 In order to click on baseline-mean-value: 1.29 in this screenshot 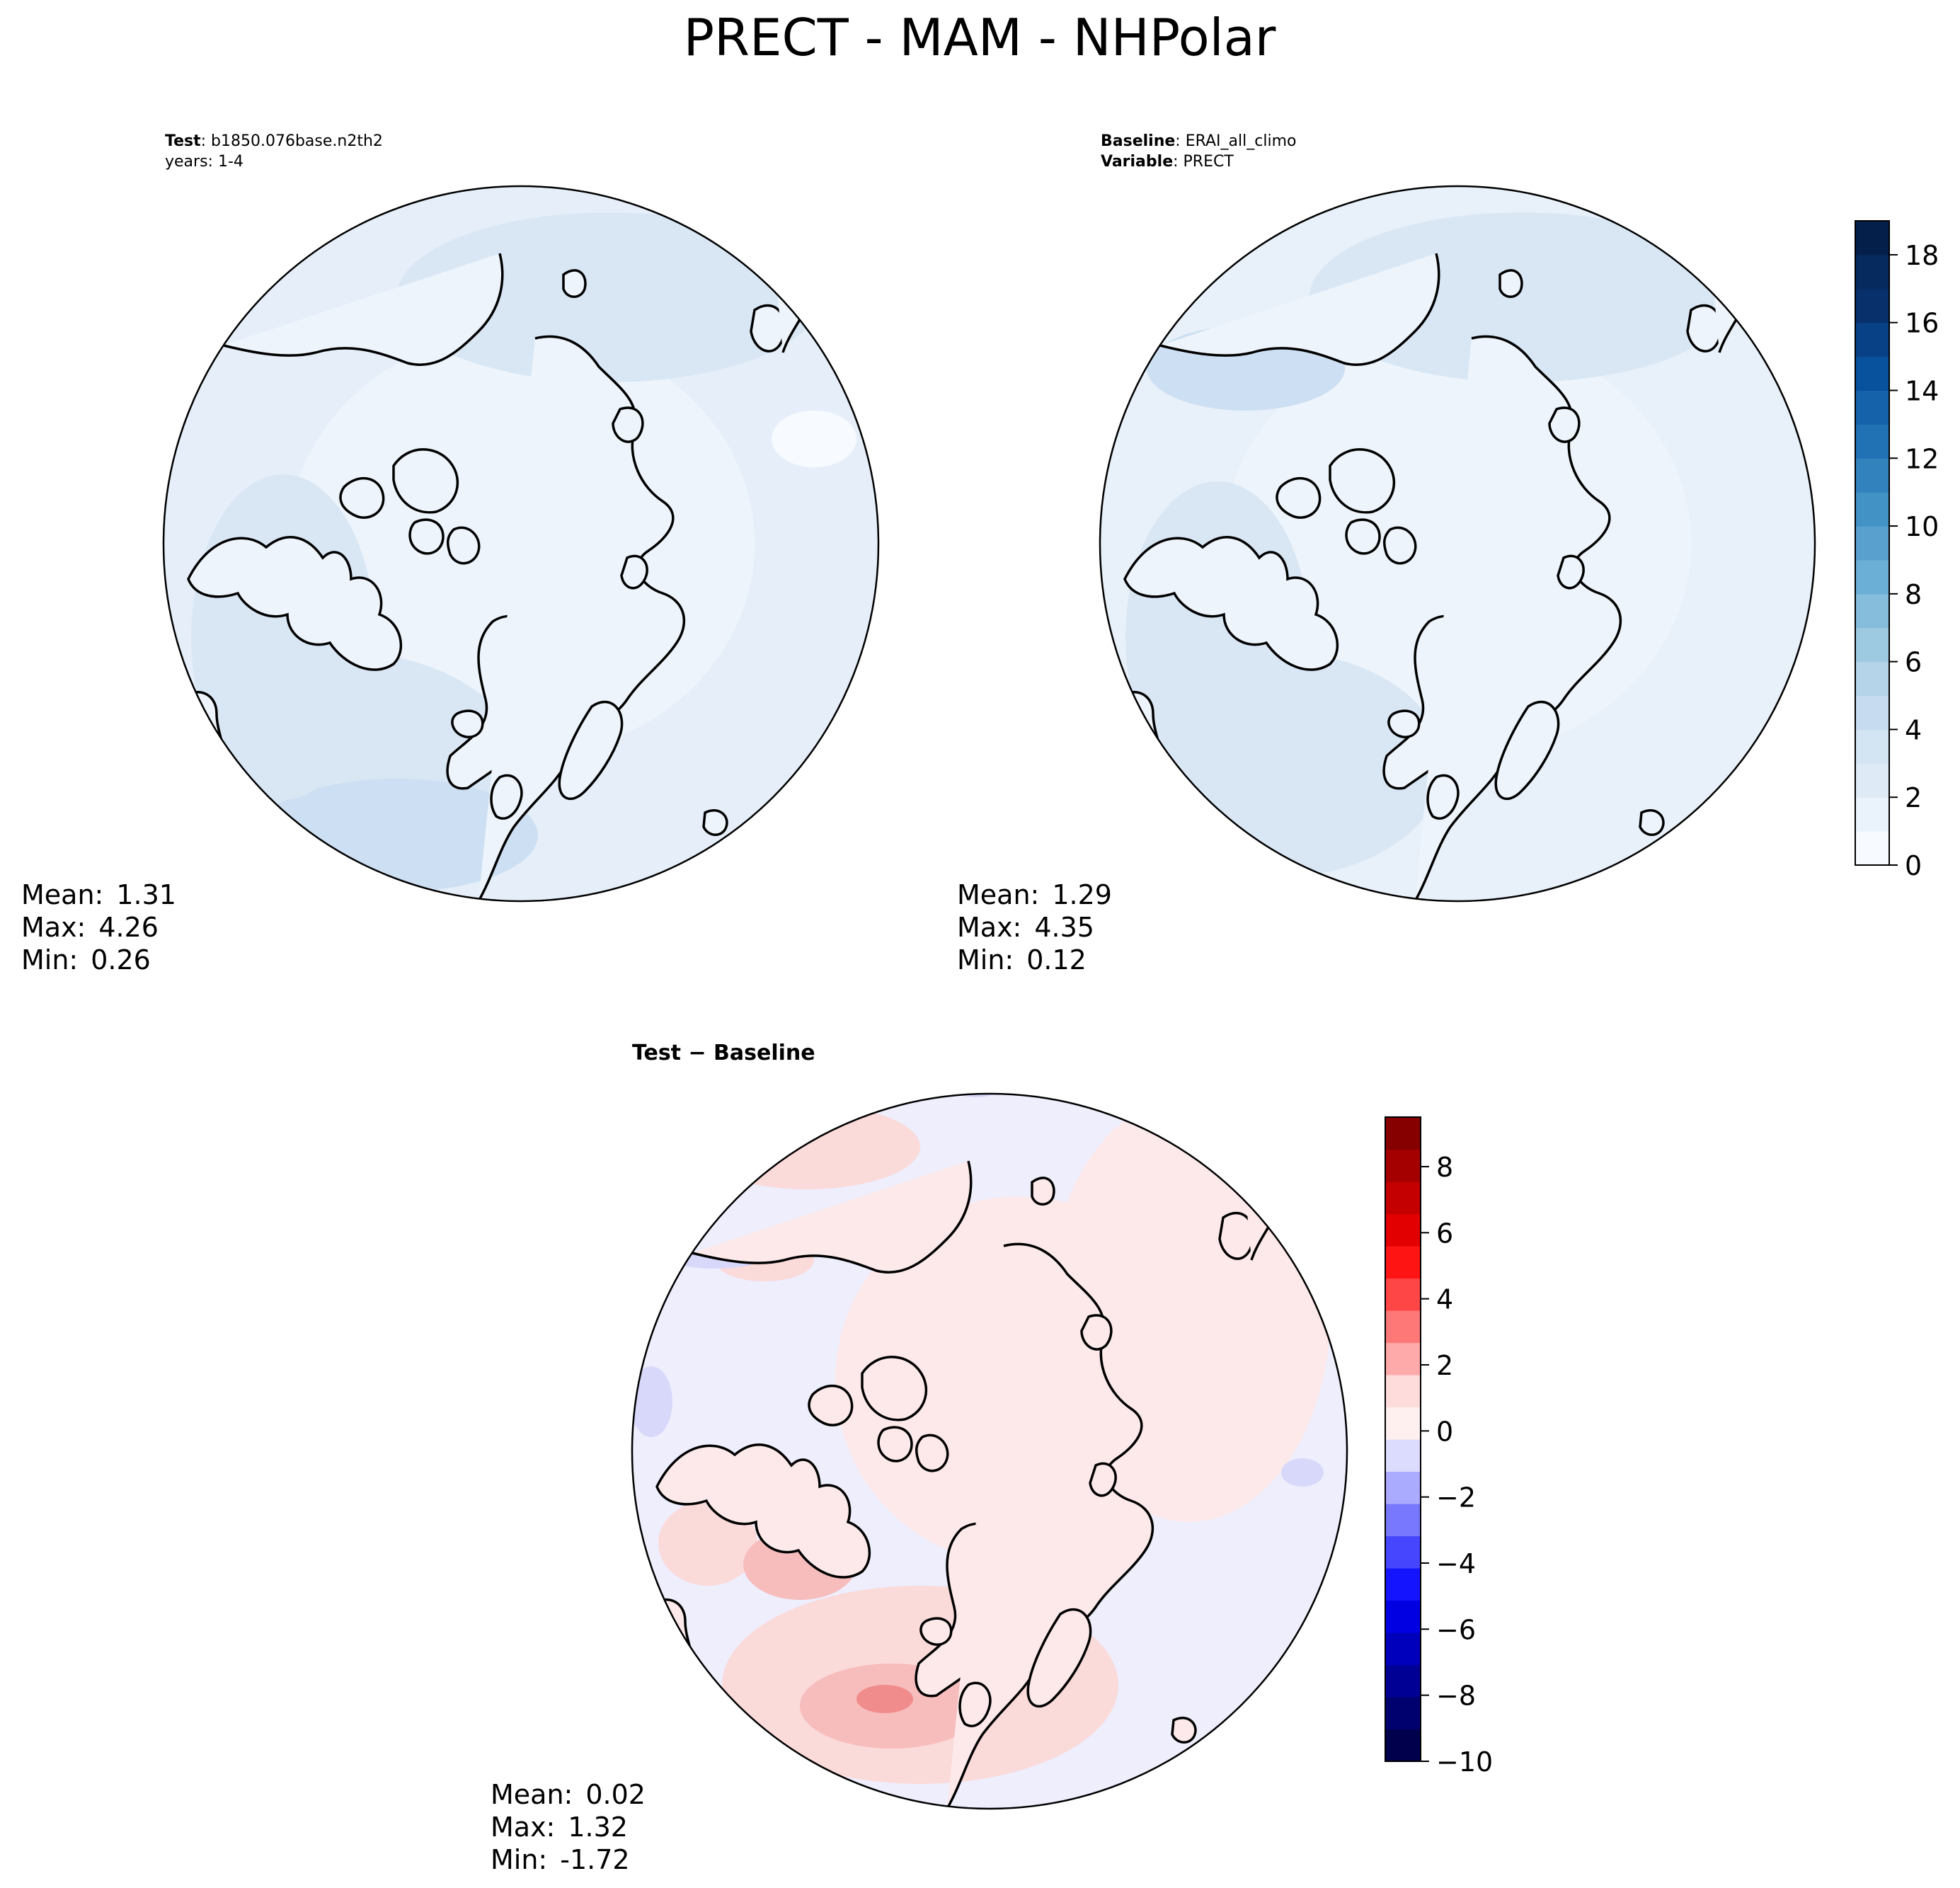, I will do `click(1082, 895)`.